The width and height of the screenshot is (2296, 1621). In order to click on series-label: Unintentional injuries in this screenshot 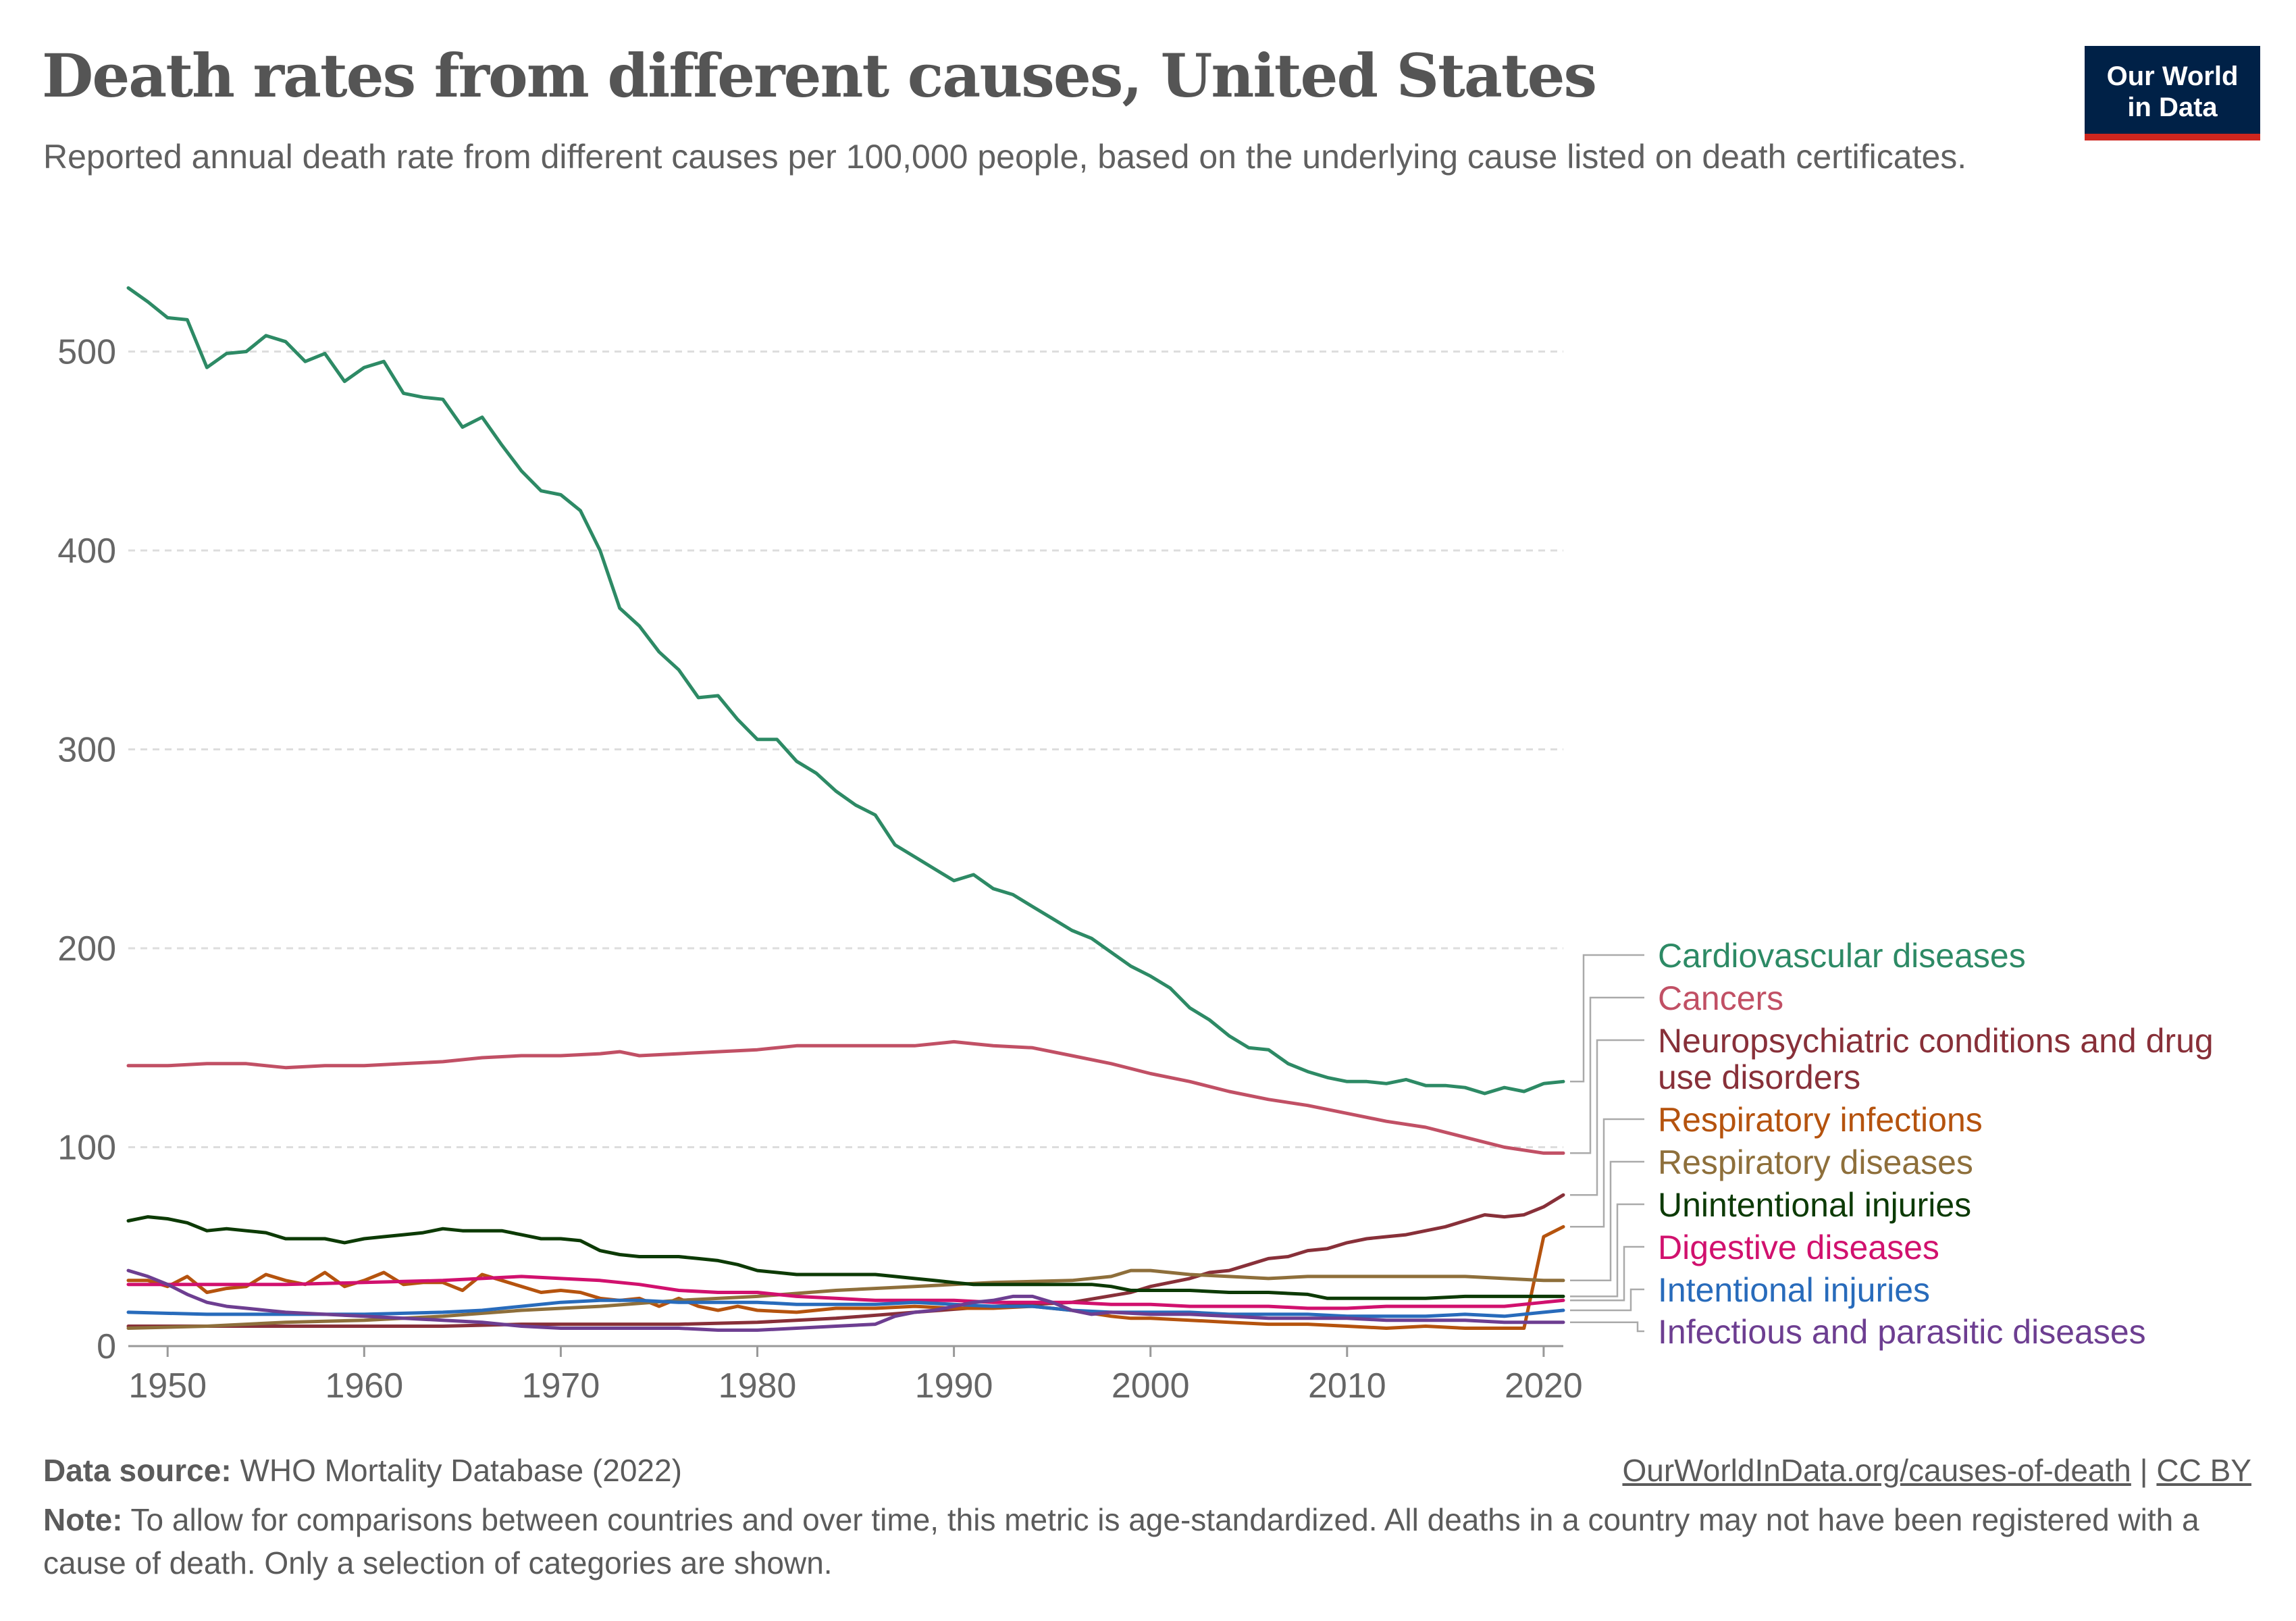, I will do `click(1814, 1205)`.